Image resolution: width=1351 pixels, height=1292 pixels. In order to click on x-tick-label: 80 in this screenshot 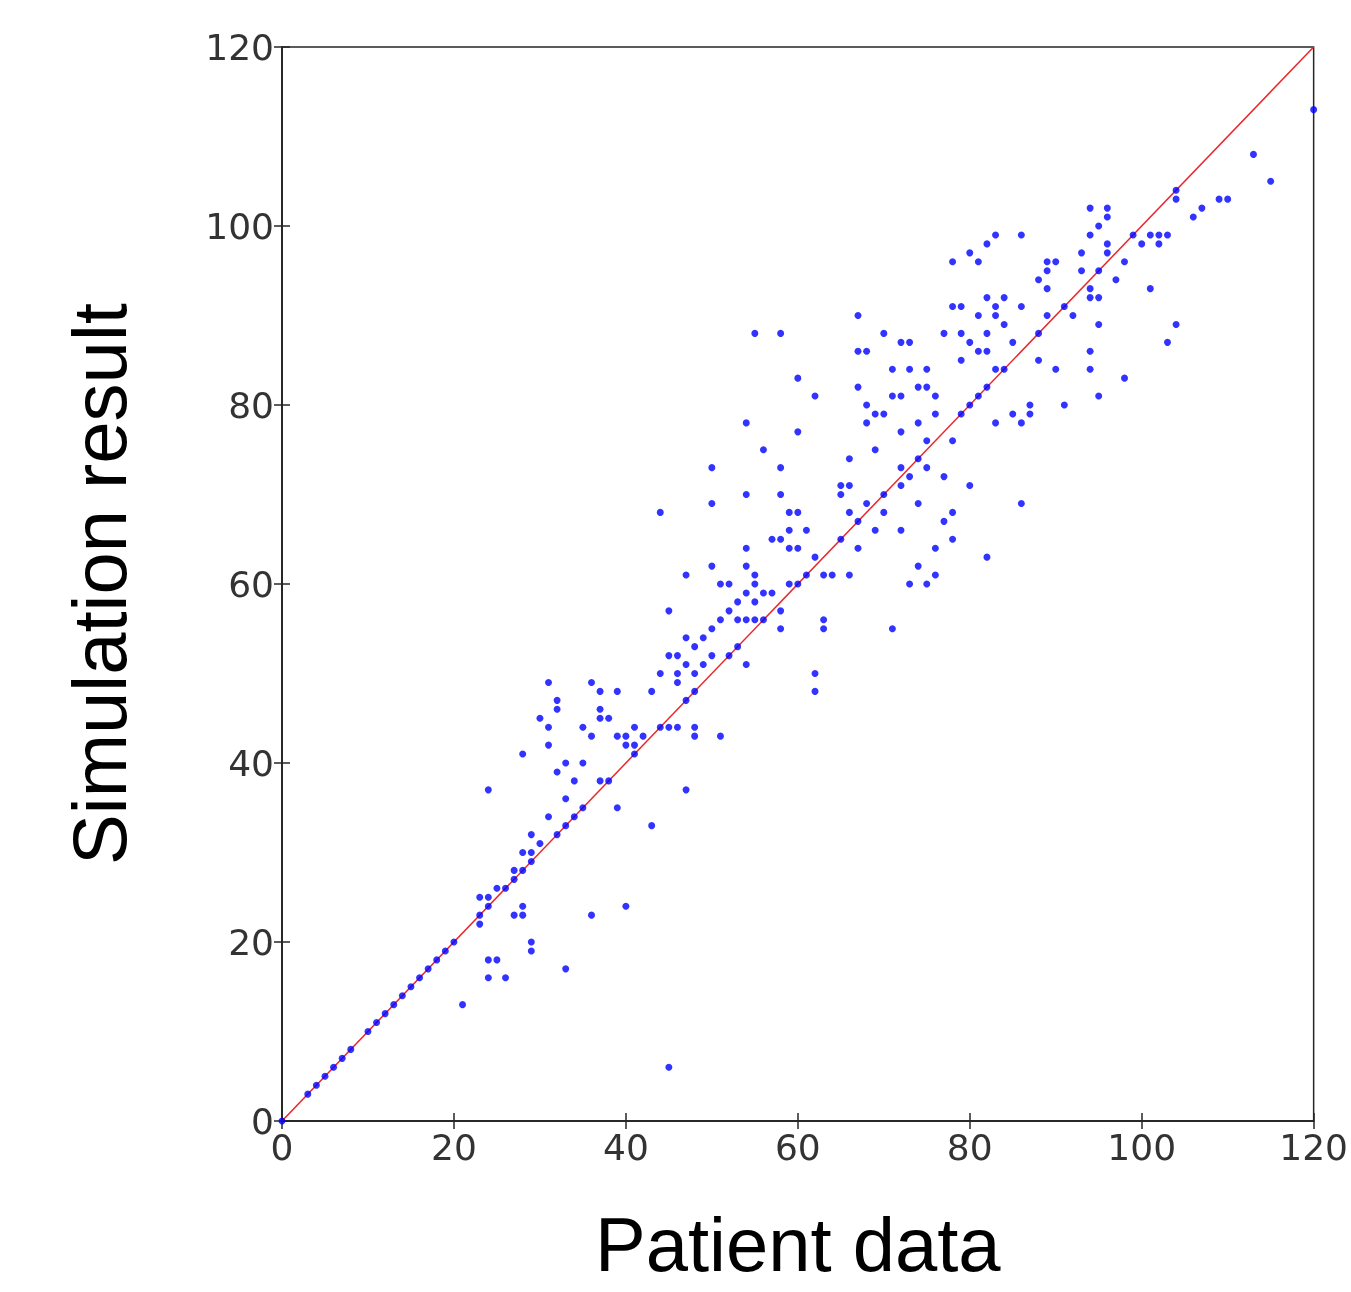, I will do `click(969, 1147)`.